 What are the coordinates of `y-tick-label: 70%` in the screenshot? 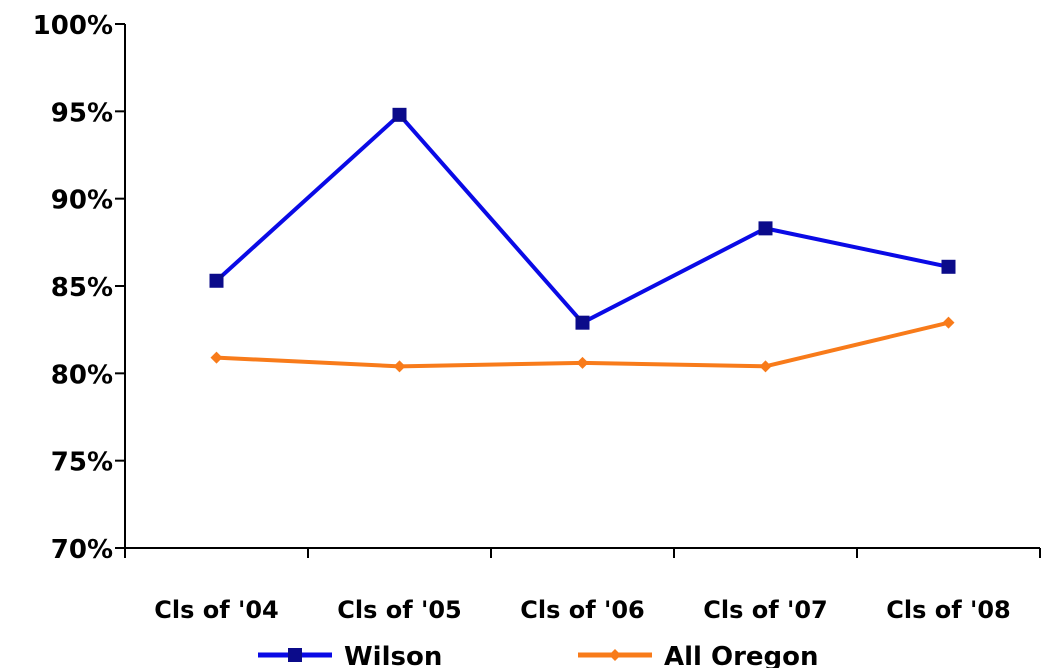 It's located at (82, 550).